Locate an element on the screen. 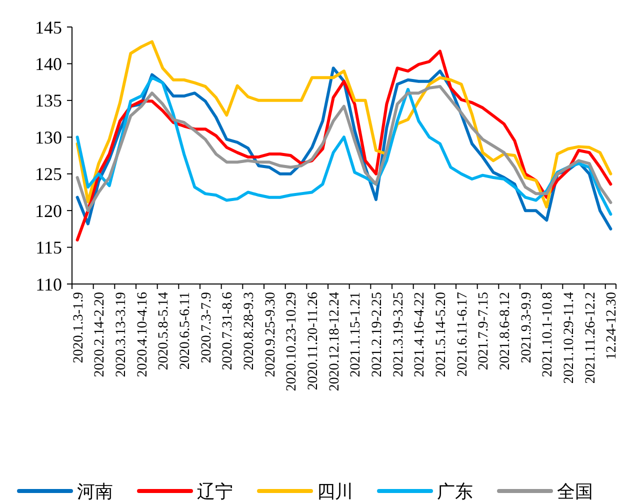  y-tick-label: 145 is located at coordinates (48, 27).